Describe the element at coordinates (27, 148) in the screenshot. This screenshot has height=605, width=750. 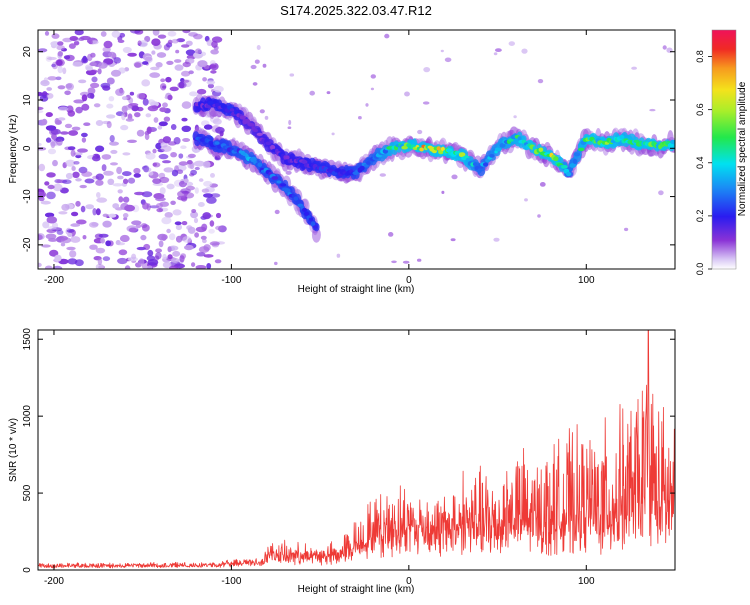
I see `spectrogram-y-tick-label: 0` at that location.